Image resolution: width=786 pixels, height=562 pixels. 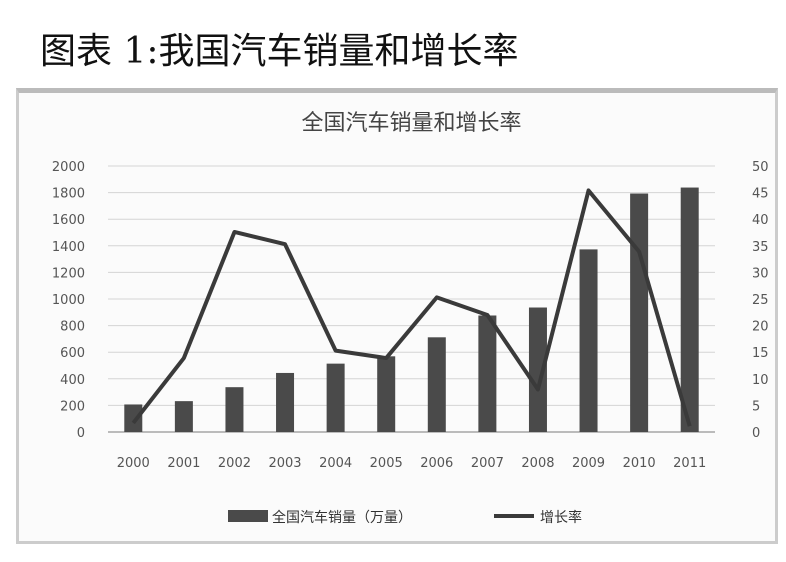 What do you see at coordinates (386, 394) in the screenshot?
I see `bar-2005` at bounding box center [386, 394].